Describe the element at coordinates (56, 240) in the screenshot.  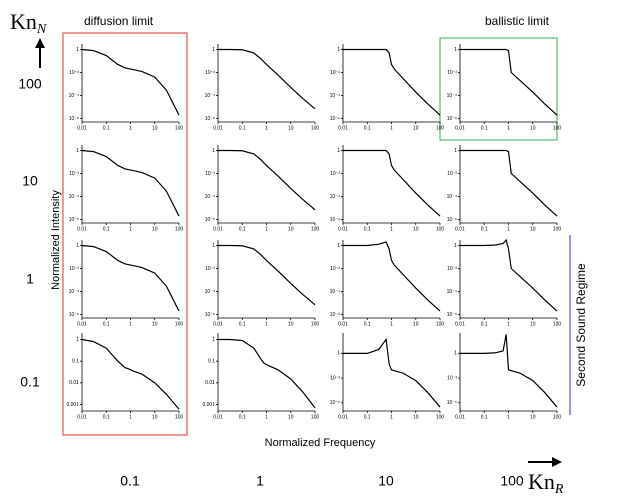
I see `y-axis-label: Normalized Intensity` at that location.